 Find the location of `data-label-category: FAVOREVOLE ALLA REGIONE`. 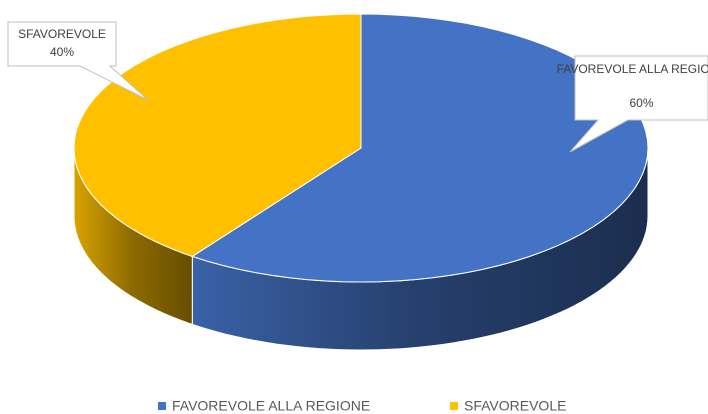

data-label-category: FAVOREVOLE ALLA REGIONE is located at coordinates (632, 69).